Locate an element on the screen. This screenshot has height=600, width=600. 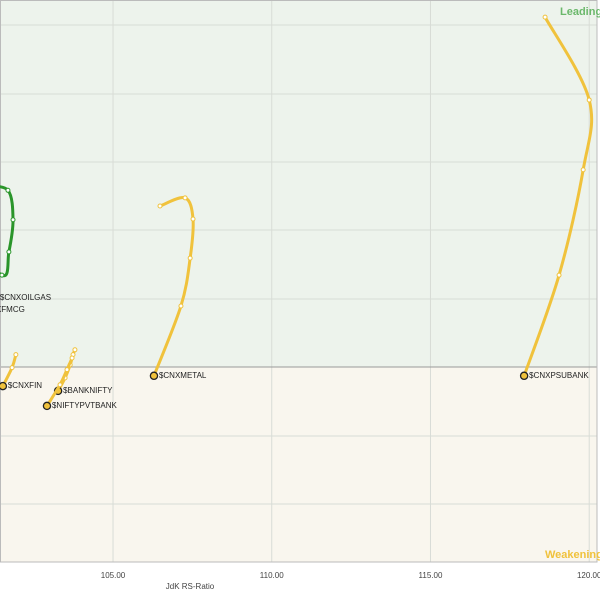
x-axis-title: JdK RS-Ratio is located at coordinates (190, 586).